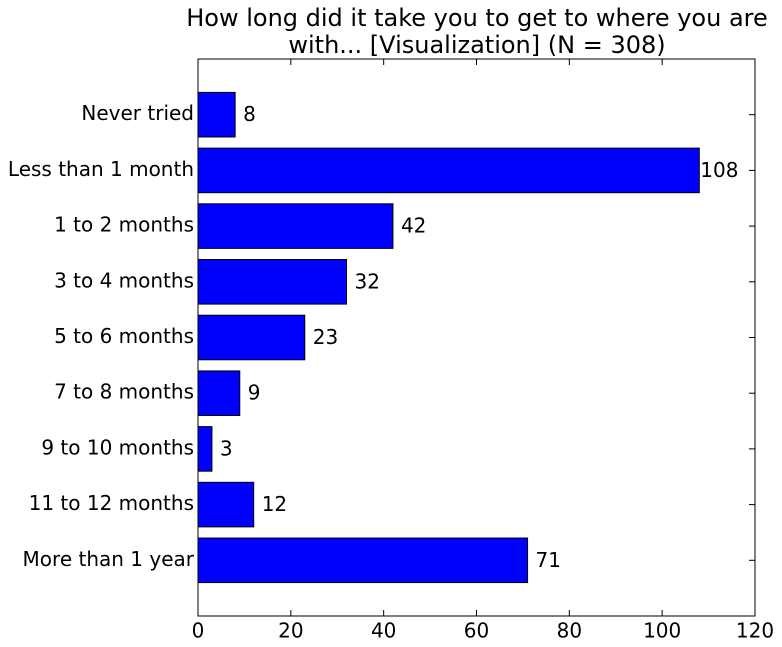  What do you see at coordinates (124, 392) in the screenshot?
I see `y-tick-label: 7 to 8 months` at bounding box center [124, 392].